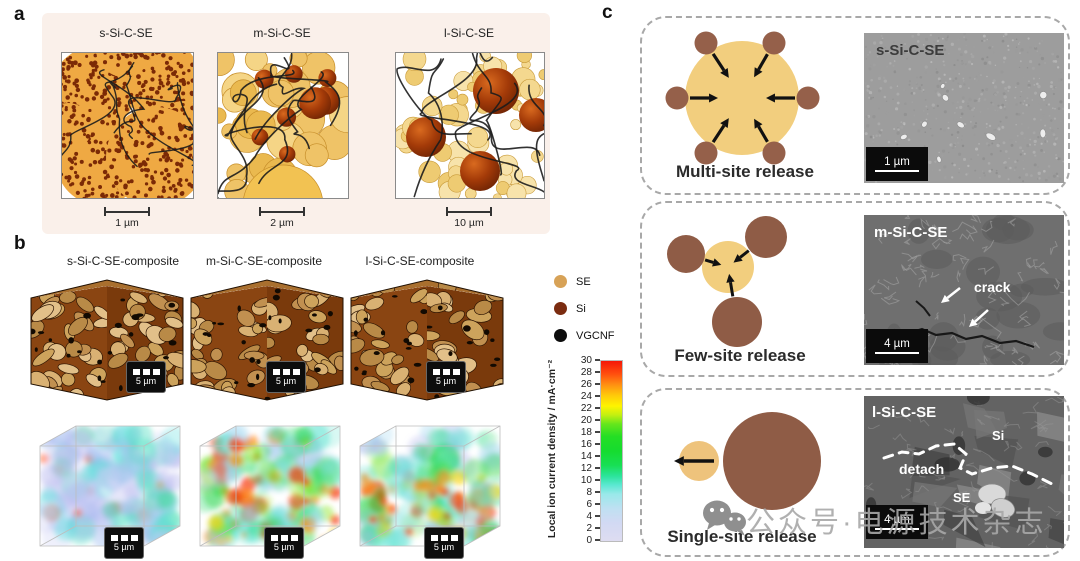 This screenshot has height=561, width=1080. I want to click on panel-b-label: b, so click(20, 243).